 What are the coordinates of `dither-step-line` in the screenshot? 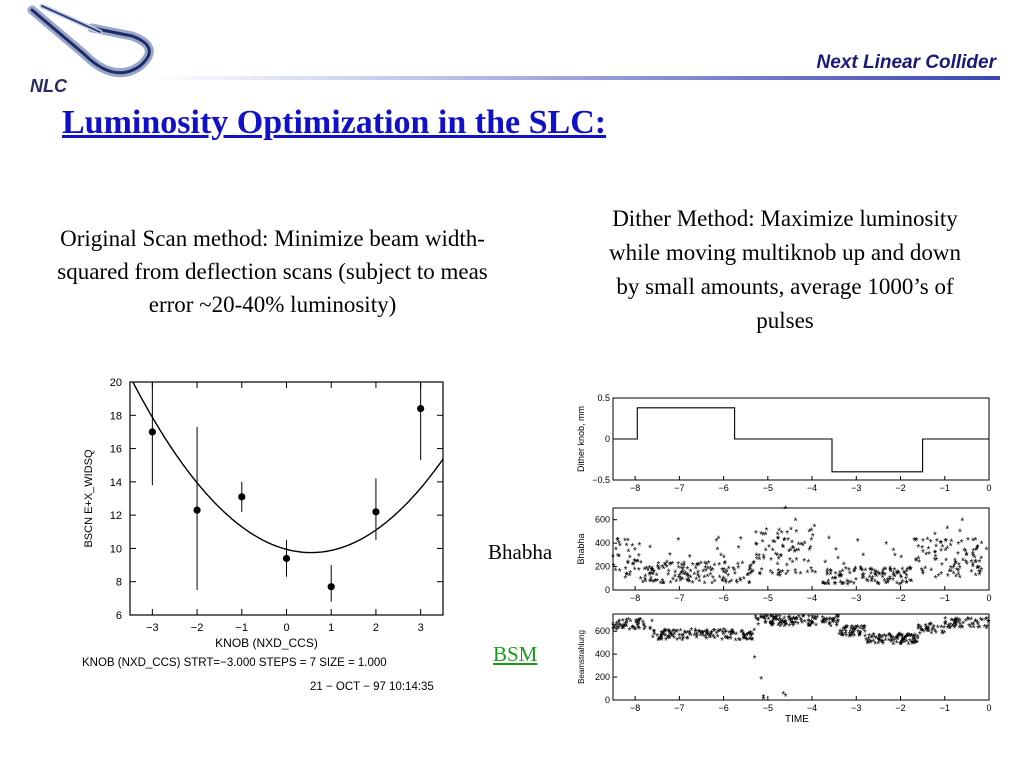 It's located at (801, 440).